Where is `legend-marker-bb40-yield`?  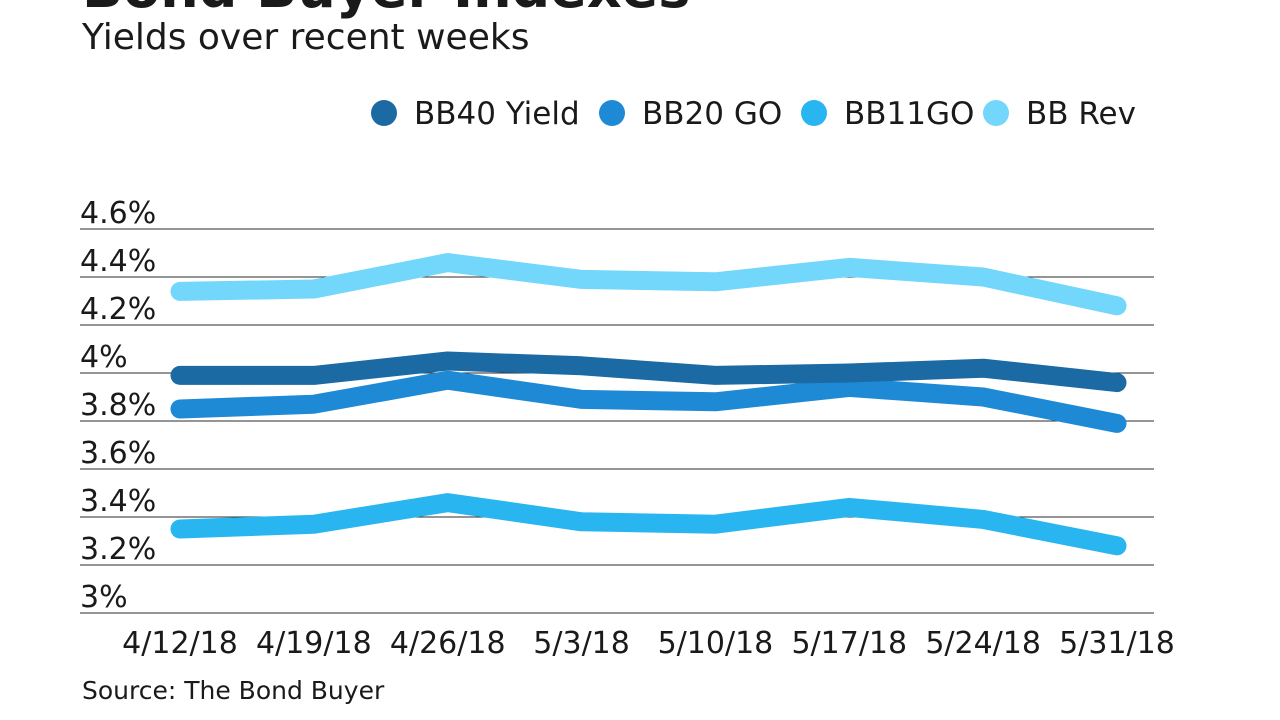 legend-marker-bb40-yield is located at coordinates (384, 113).